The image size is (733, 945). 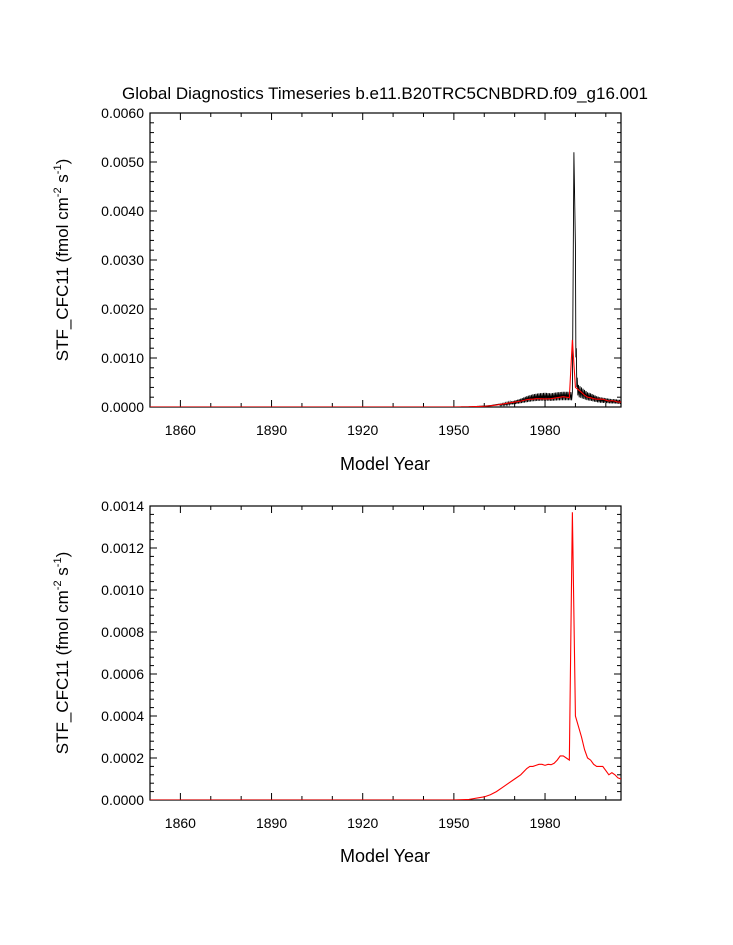 What do you see at coordinates (271, 823) in the screenshot?
I see `bottom-x-tick-label: 1890` at bounding box center [271, 823].